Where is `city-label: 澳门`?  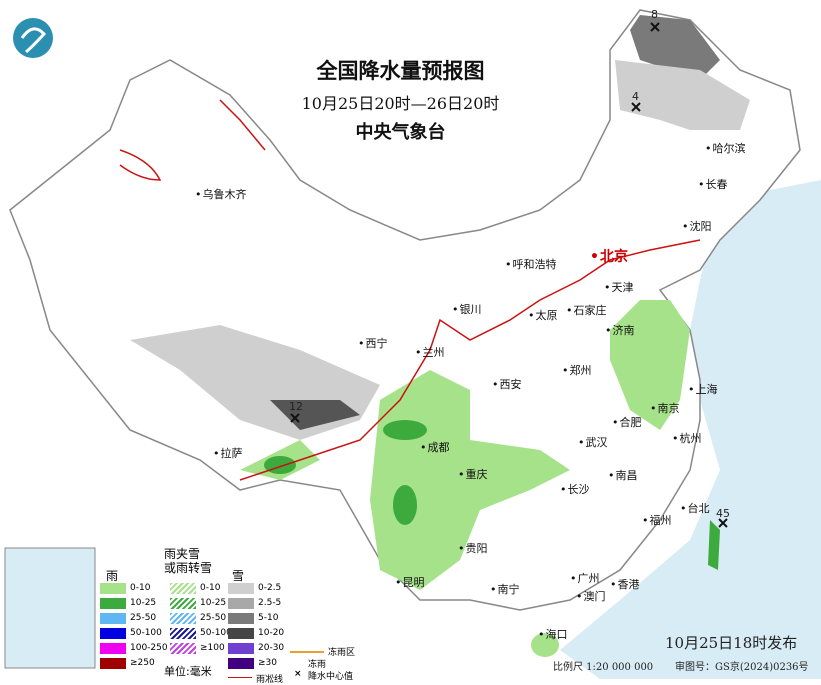 city-label: 澳门 is located at coordinates (591, 596).